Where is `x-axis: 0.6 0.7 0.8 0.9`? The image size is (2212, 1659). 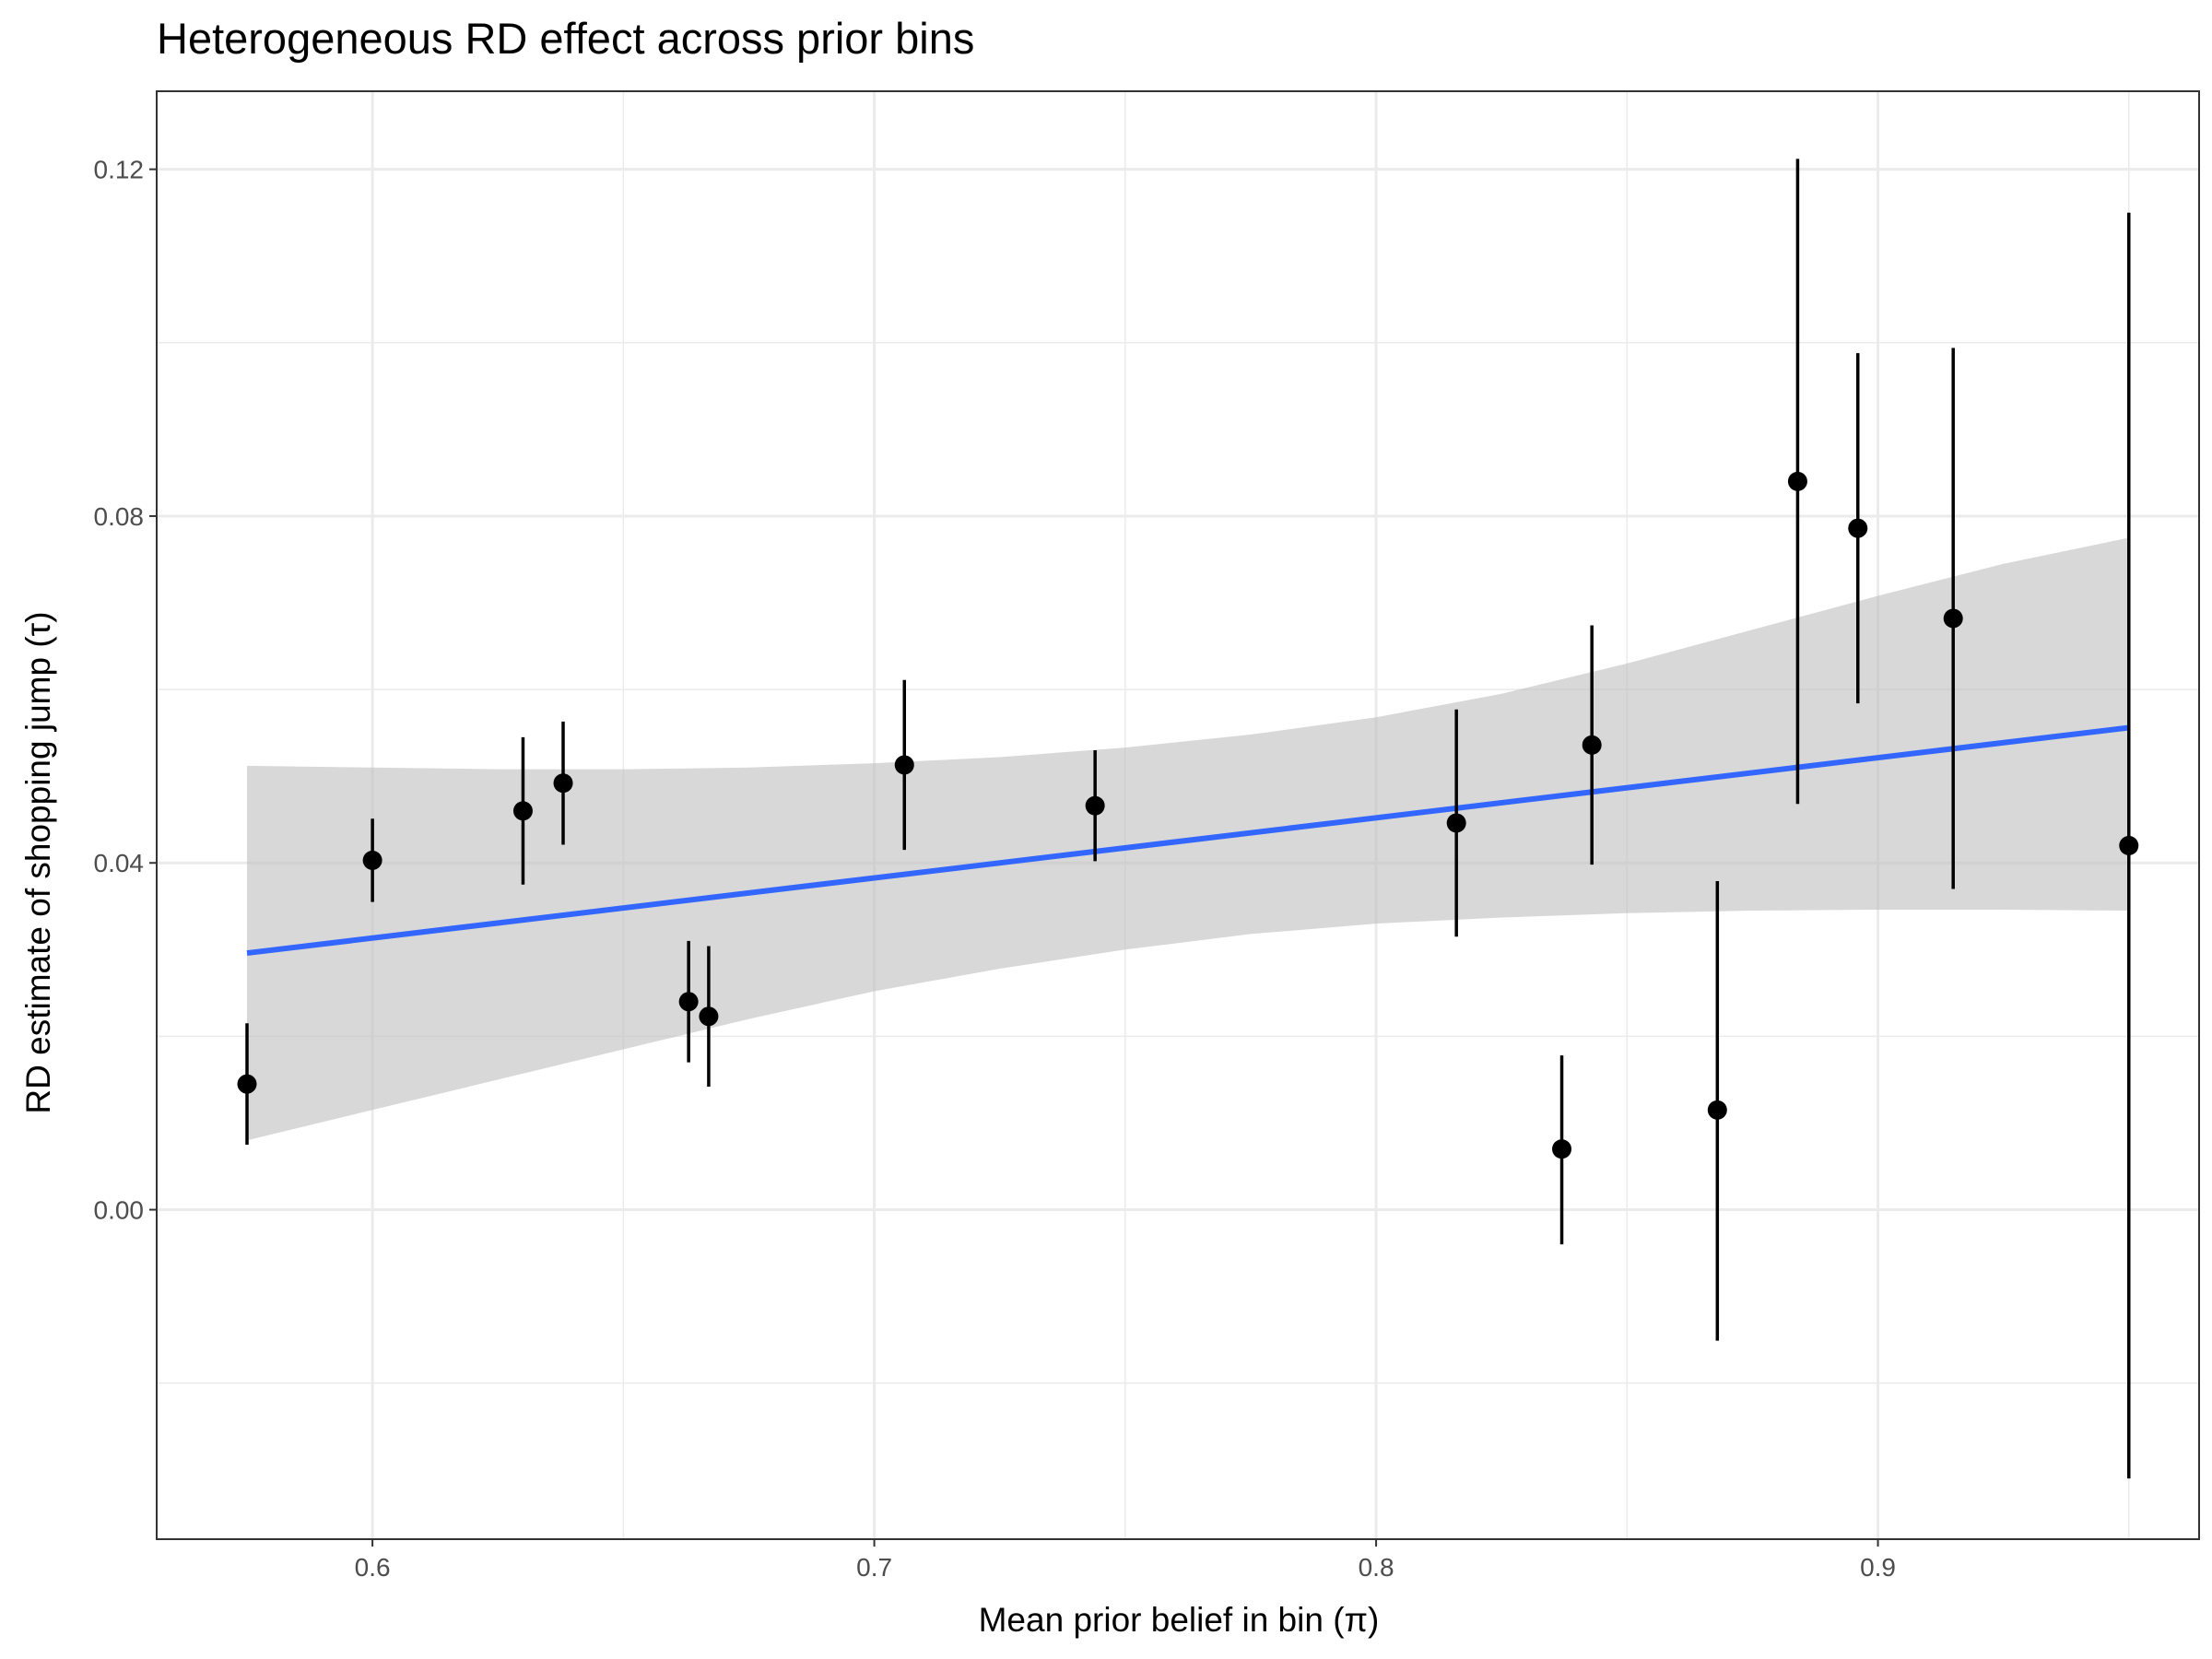
x-axis: 0.6 0.7 0.8 0.9 is located at coordinates (1125, 1560).